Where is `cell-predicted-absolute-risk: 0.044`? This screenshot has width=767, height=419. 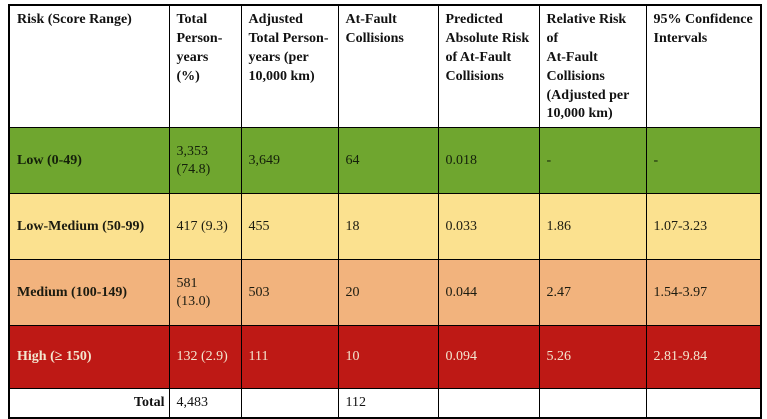
cell-predicted-absolute-risk: 0.044 is located at coordinates (488, 293).